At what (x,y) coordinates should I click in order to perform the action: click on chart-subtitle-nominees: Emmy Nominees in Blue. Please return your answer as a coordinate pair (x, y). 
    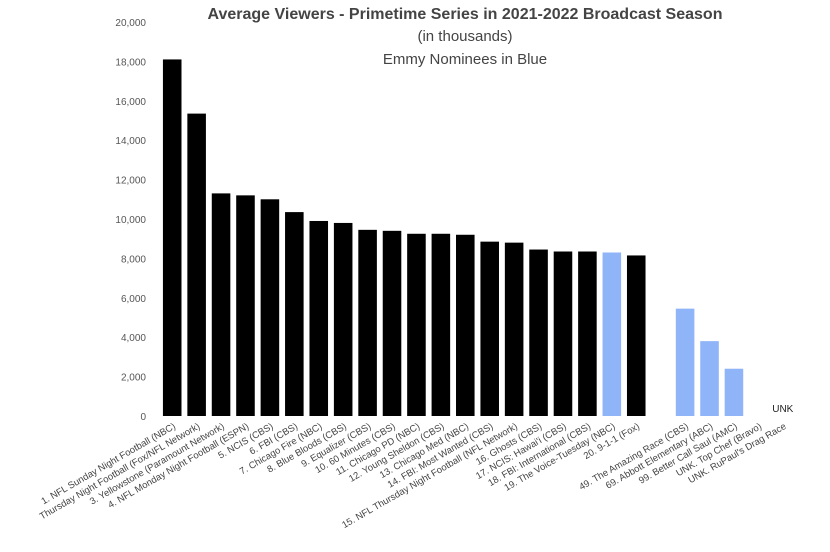
    Looking at the image, I should click on (465, 59).